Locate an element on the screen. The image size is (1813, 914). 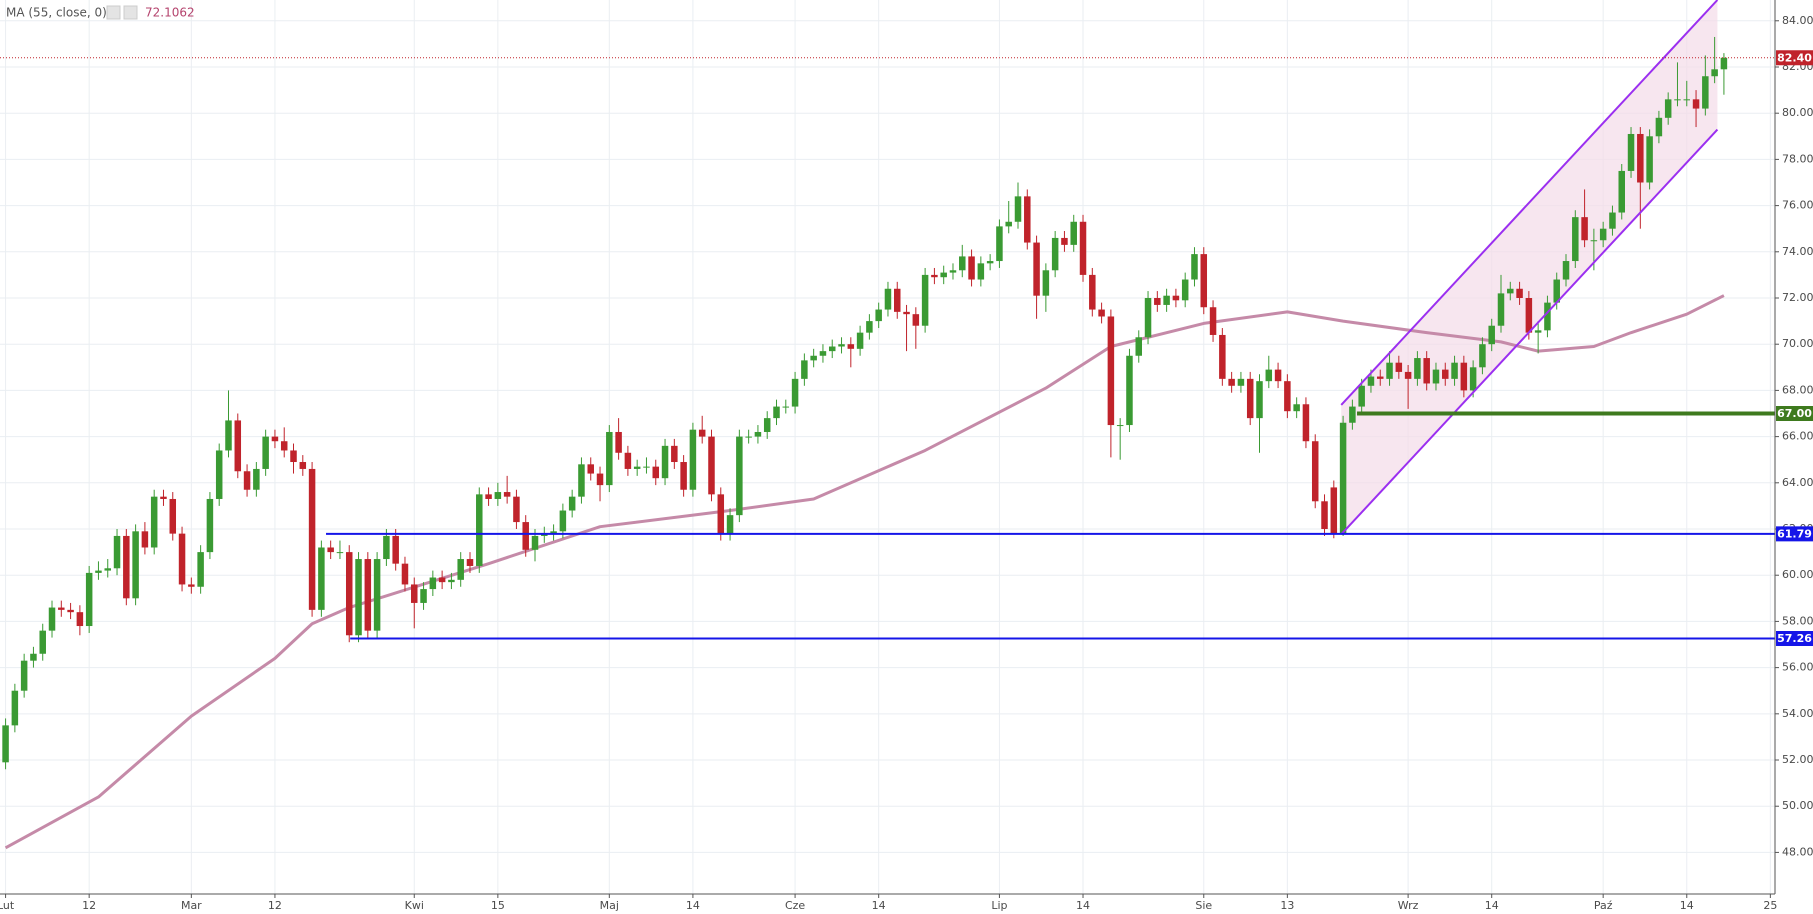
channel-fill is located at coordinates (1529, 267).